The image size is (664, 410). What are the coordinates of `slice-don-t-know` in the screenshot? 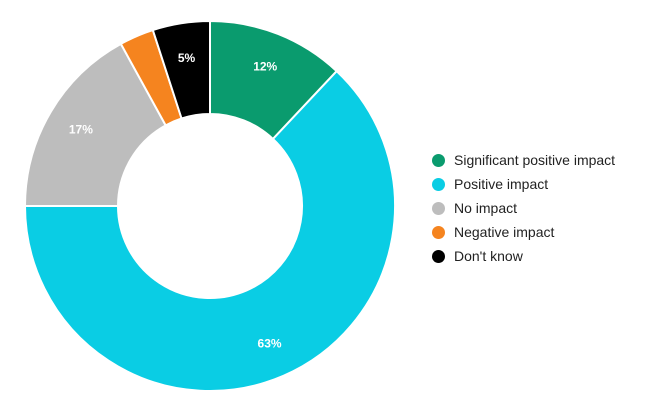 It's located at (181, 69).